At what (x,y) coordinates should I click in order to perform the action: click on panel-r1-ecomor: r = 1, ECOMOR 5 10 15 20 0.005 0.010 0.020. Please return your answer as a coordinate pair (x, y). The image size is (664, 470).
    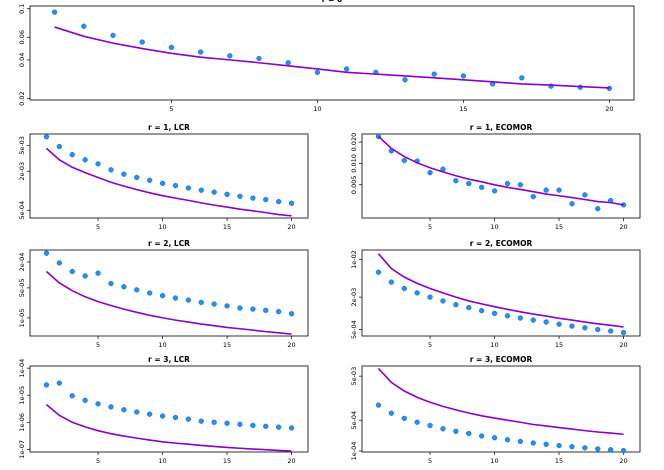
    Looking at the image, I should click on (495, 177).